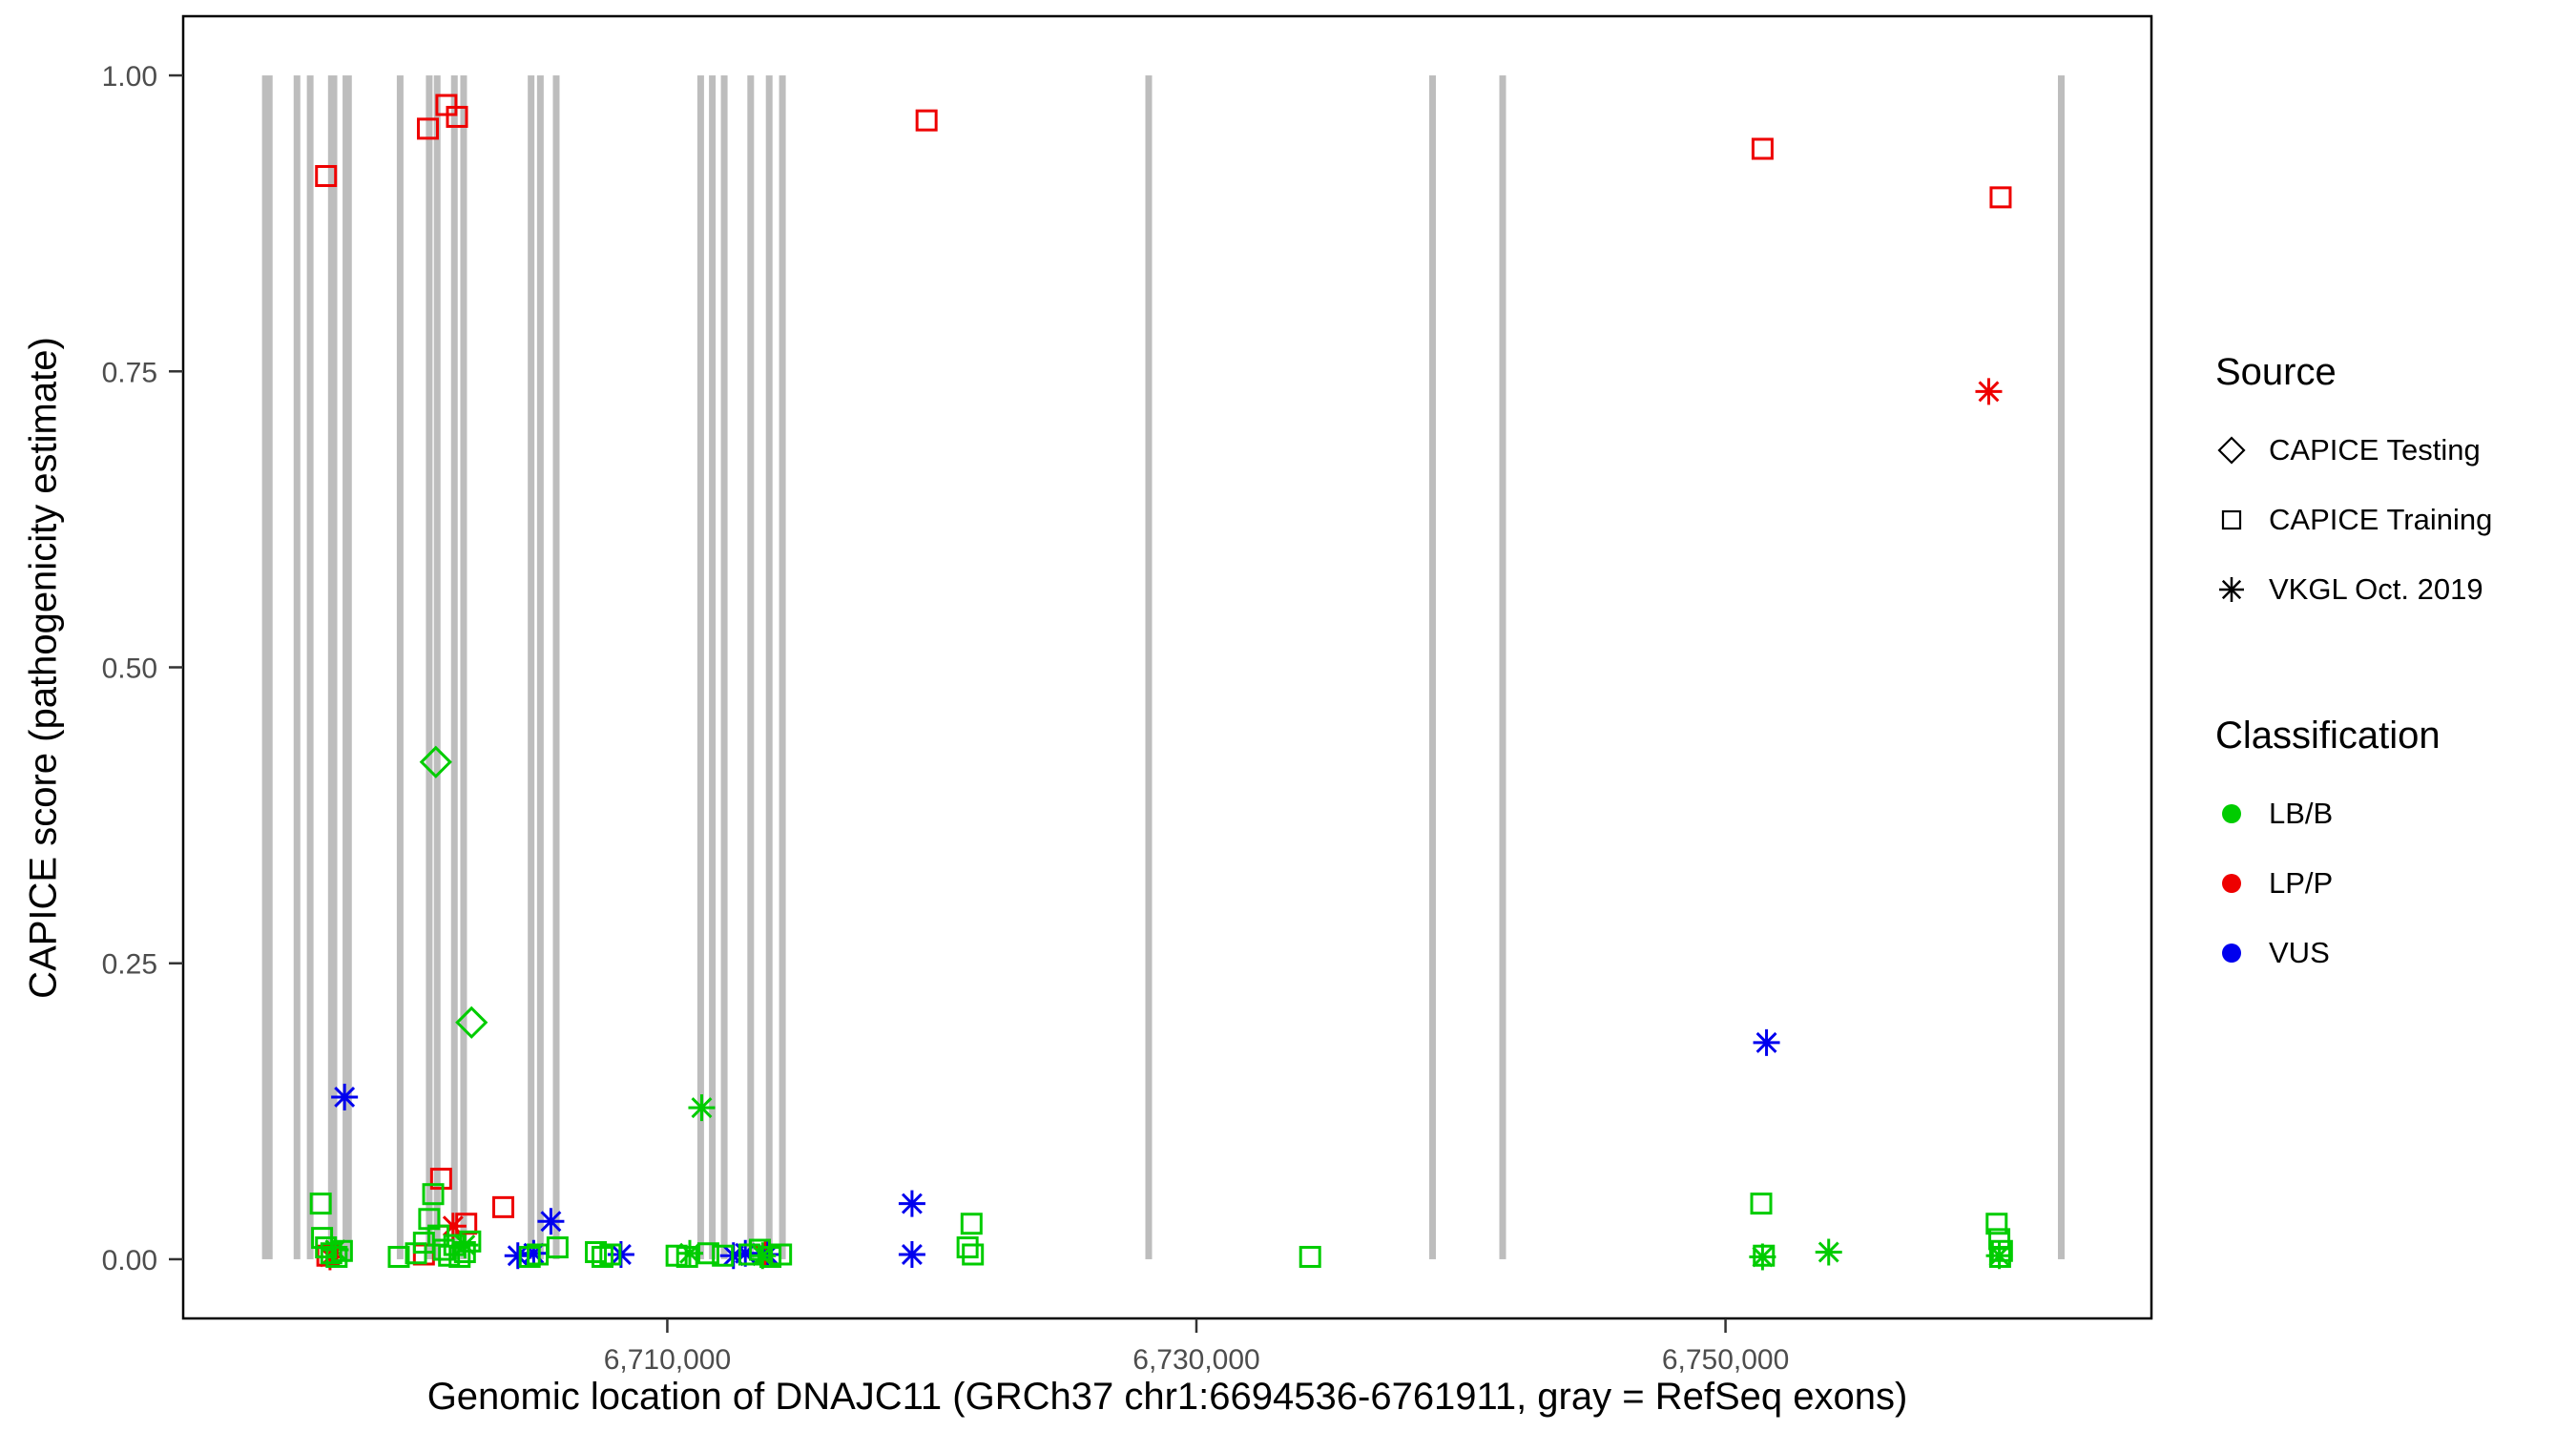  I want to click on green-dot-icon, so click(2231, 813).